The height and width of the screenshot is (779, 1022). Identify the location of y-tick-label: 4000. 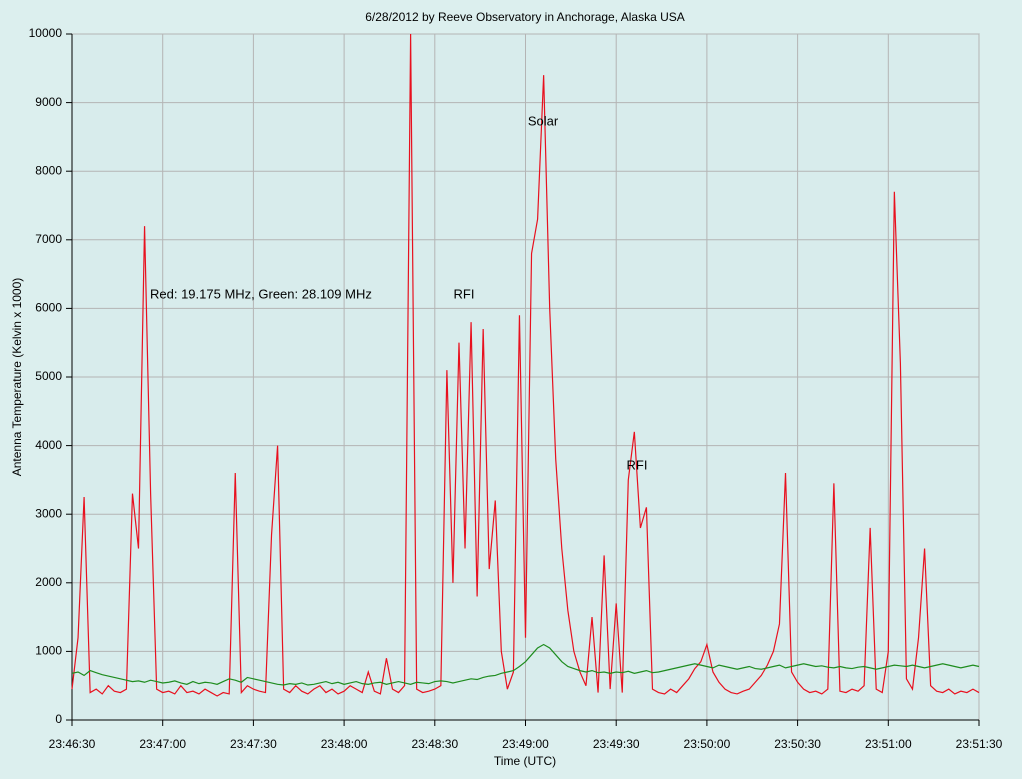
(48, 445).